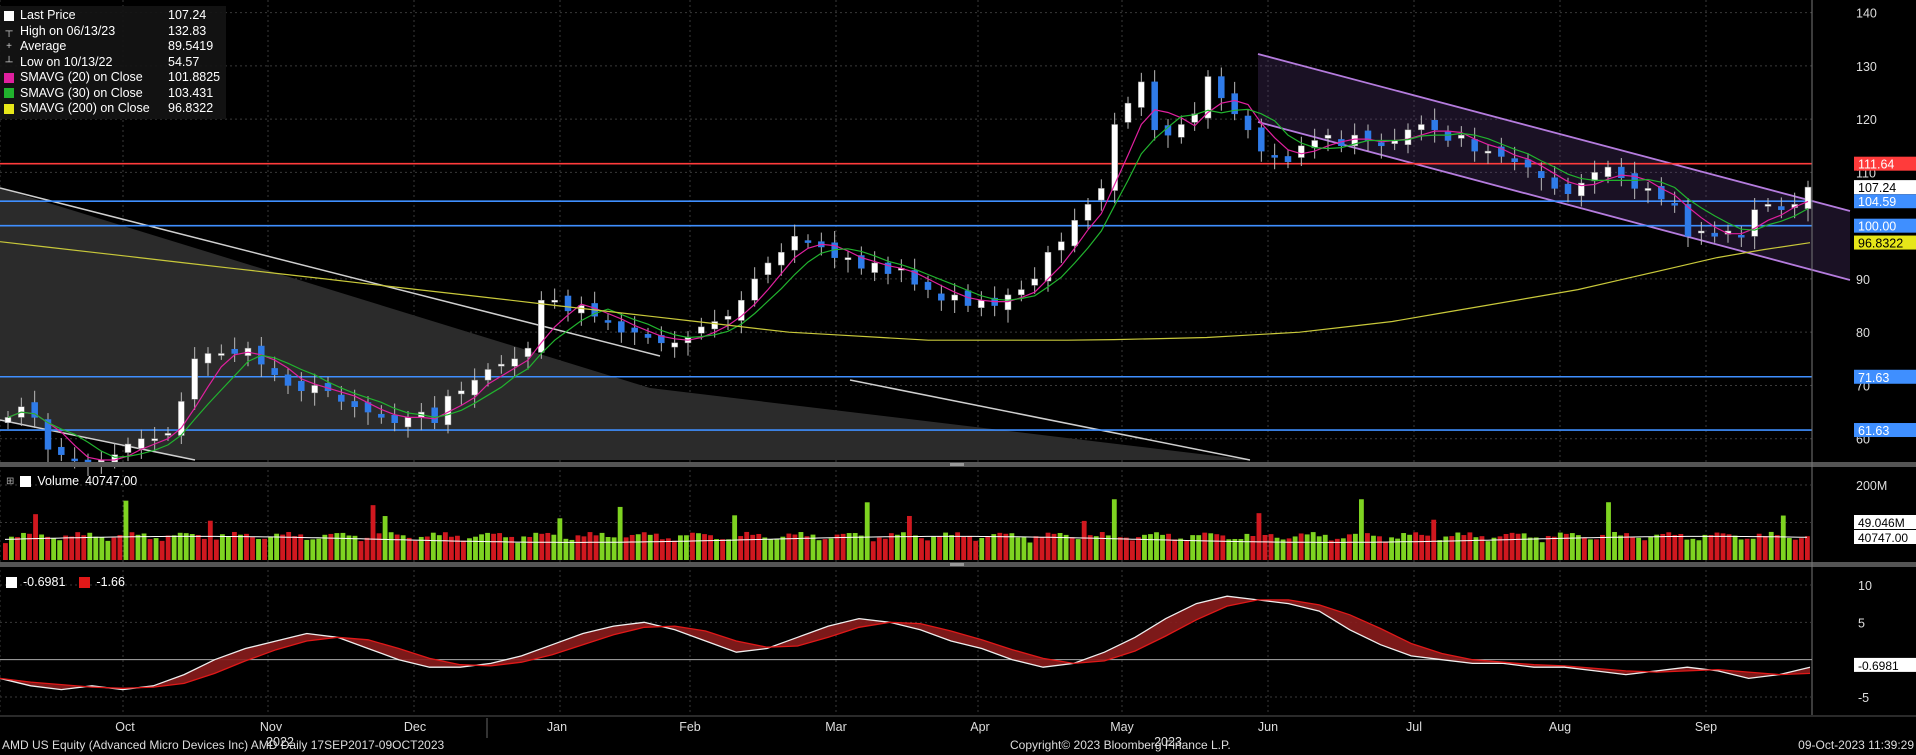 The height and width of the screenshot is (755, 1916). Describe the element at coordinates (1877, 227) in the screenshot. I see `level-tag-label: 100.00` at that location.